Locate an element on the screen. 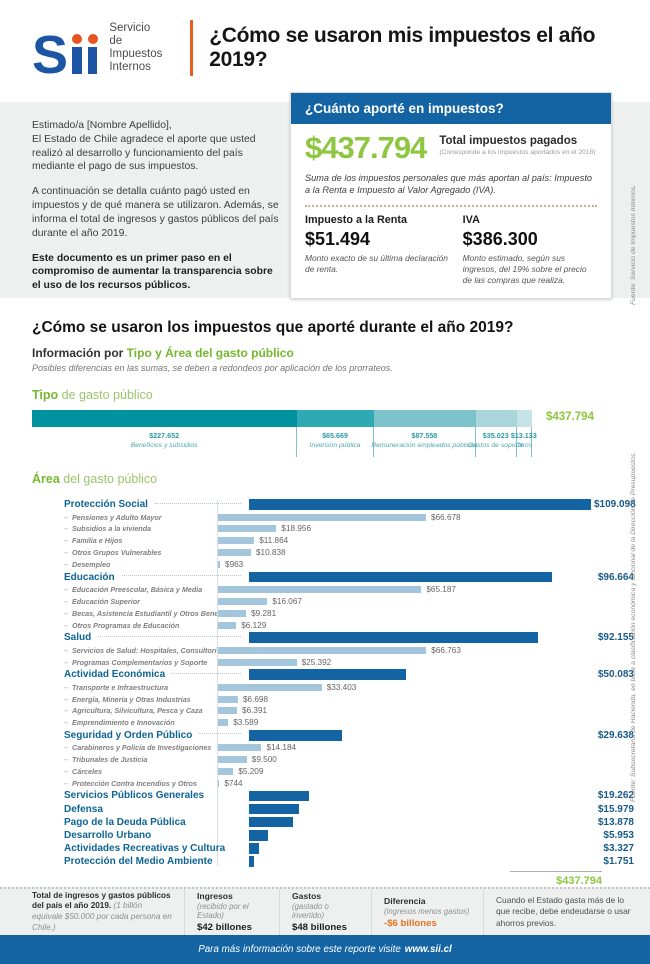 This screenshot has width=650, height=964. tipo-segment-label: $13.133 Otros is located at coordinates (524, 442).